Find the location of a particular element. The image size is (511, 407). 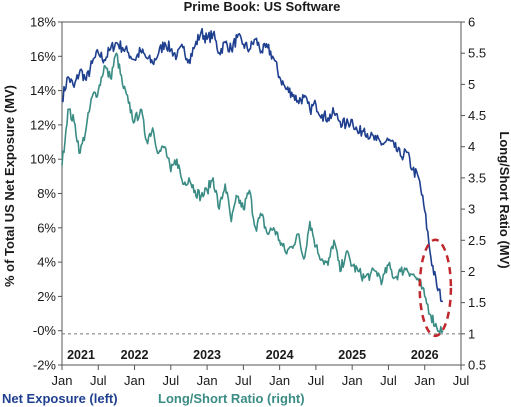

year-label: 2021 is located at coordinates (81, 355).